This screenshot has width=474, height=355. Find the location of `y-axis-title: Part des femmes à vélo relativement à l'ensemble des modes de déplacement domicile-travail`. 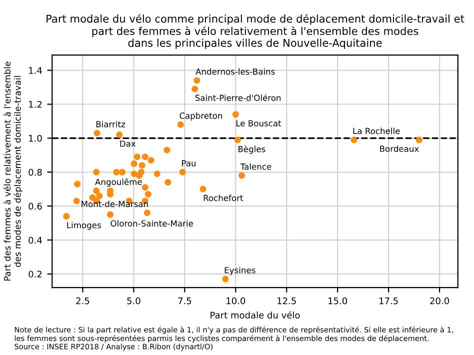

y-axis-title: Part des femmes à vélo relativement à l'ensemble des modes de déplacement domicile-travail is located at coordinates (13, 171).